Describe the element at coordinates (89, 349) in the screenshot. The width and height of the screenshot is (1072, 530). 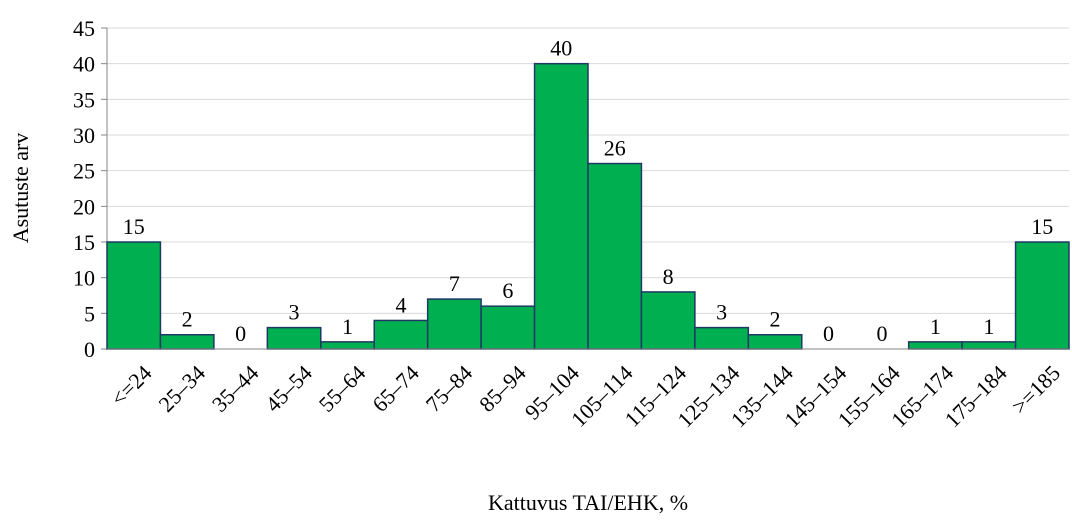
I see `y-tick-label: 0` at that location.